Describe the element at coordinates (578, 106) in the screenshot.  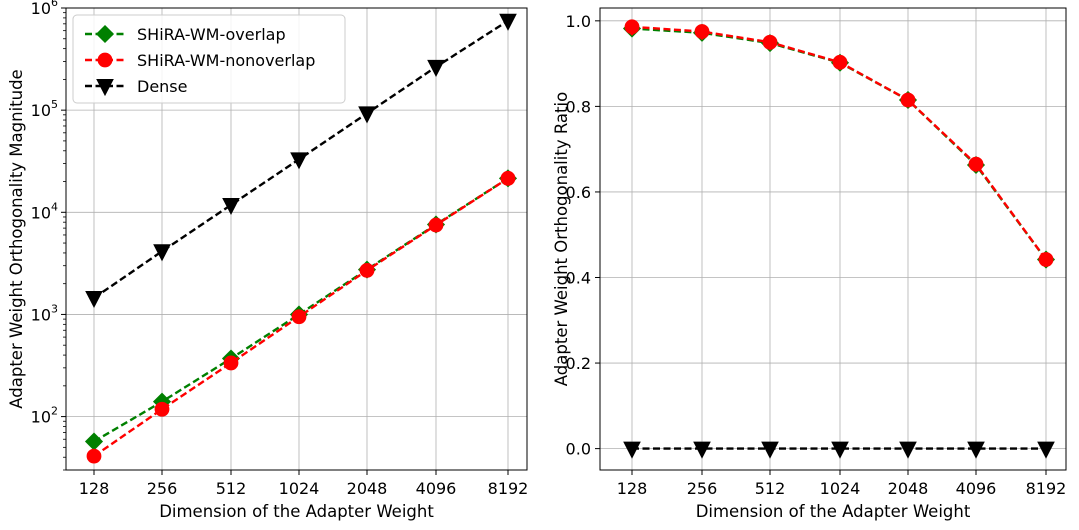
I see `ratio-y-tick-label: 0.8` at that location.